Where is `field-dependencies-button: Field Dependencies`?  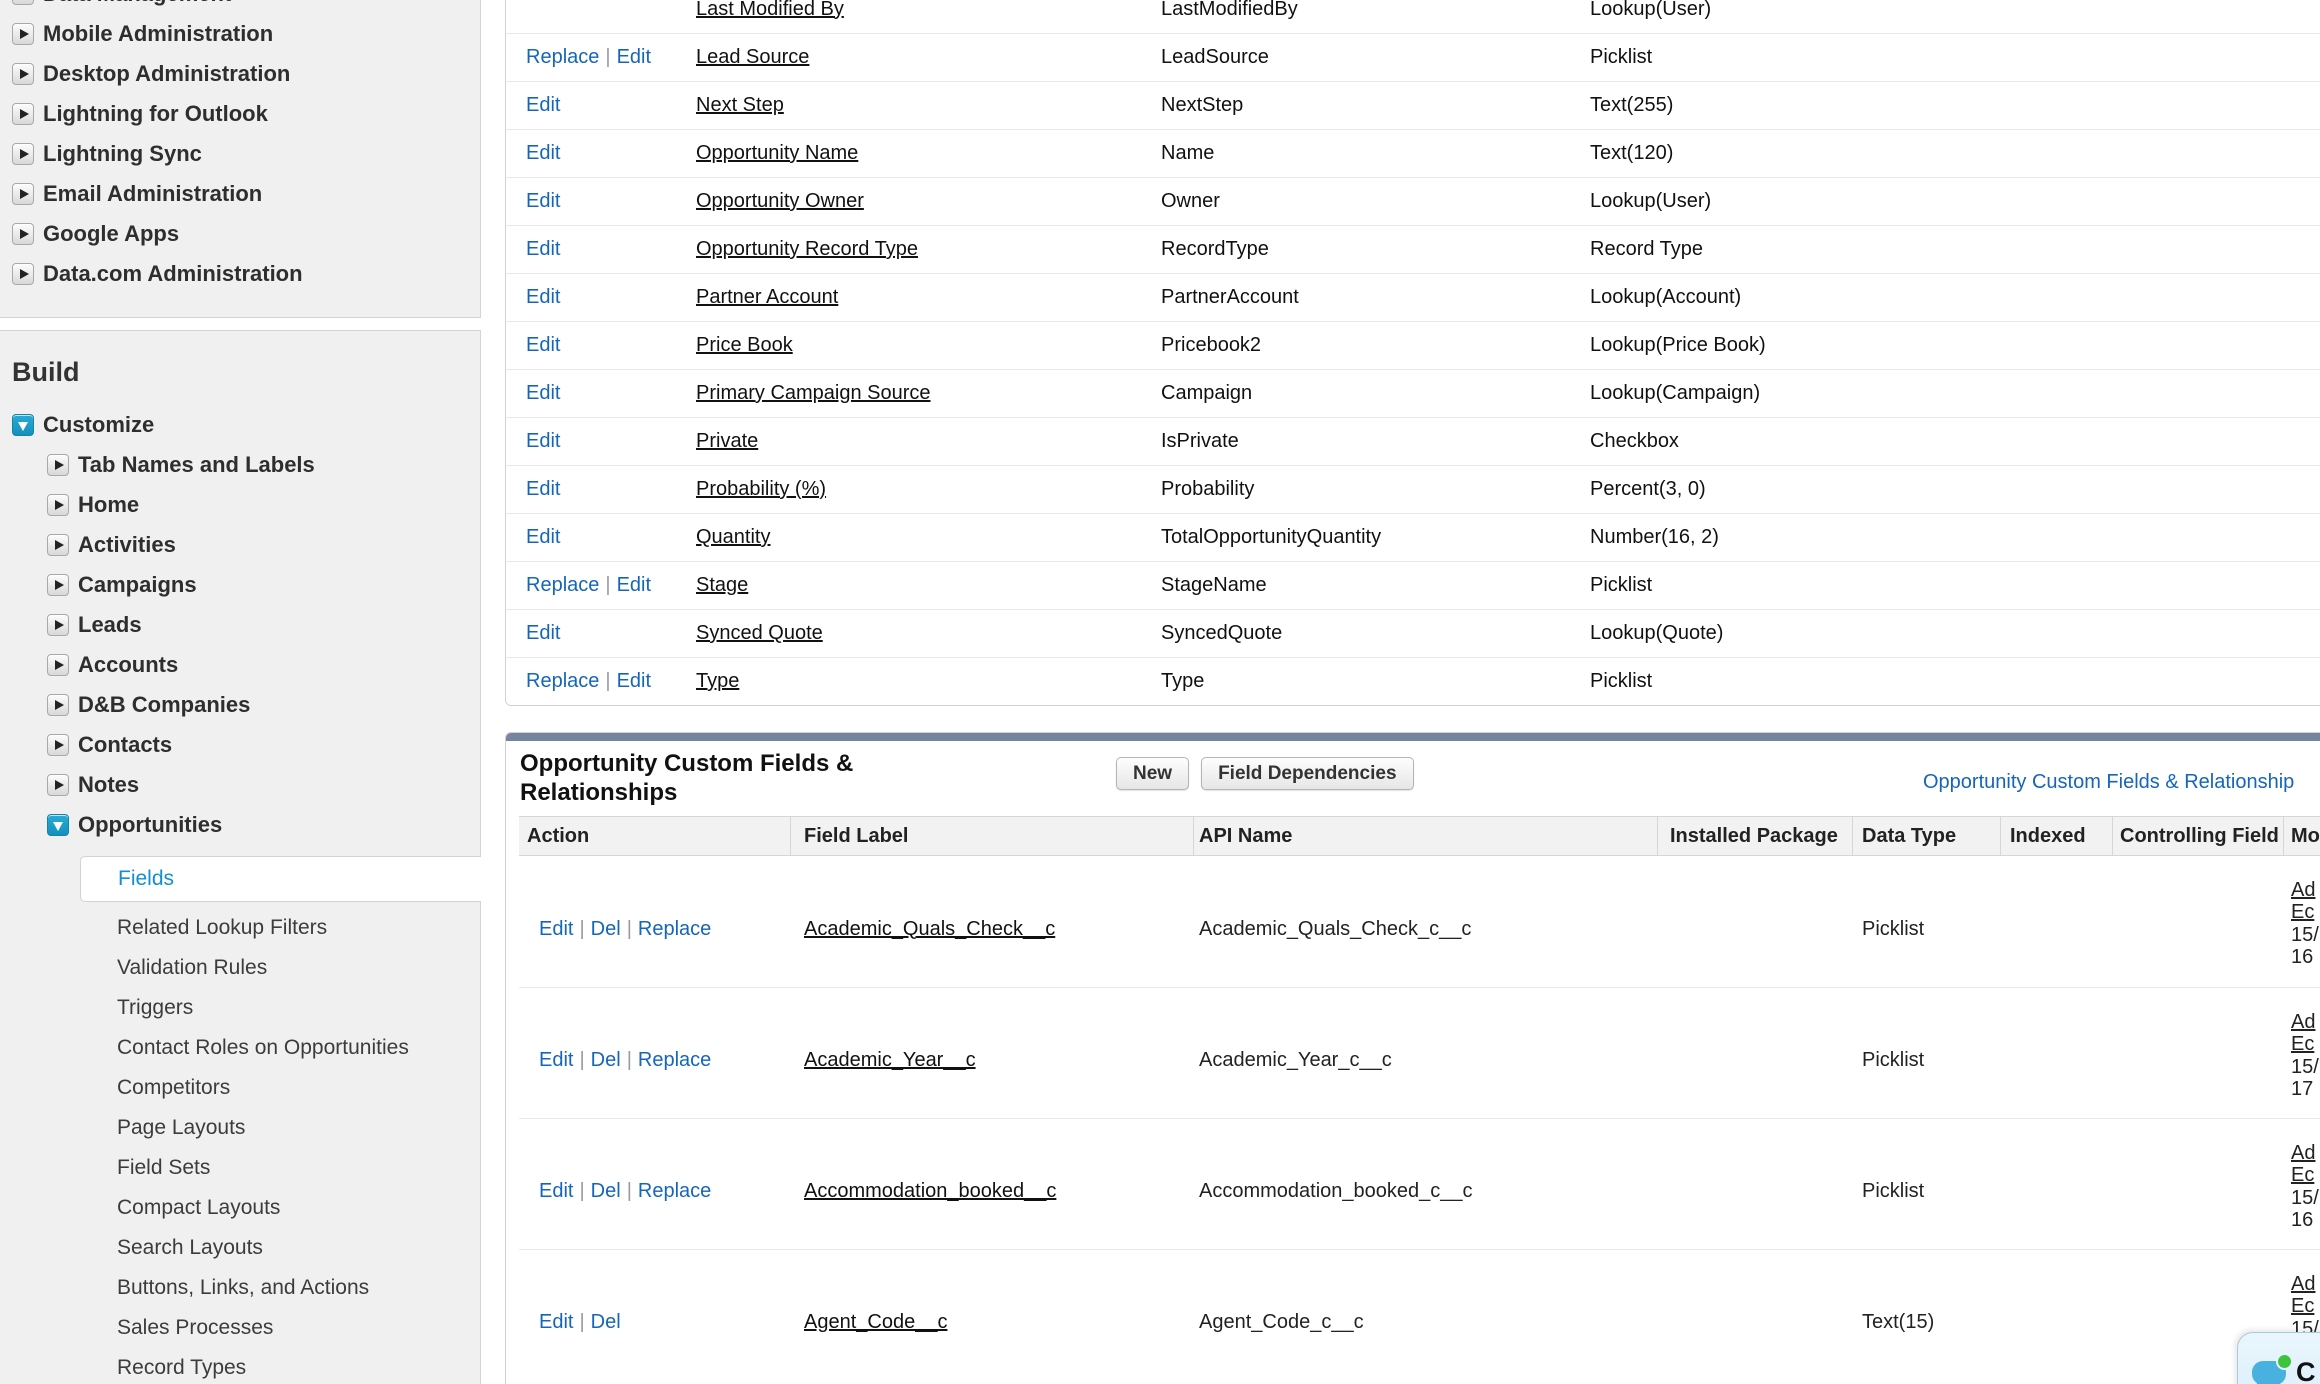 field-dependencies-button: Field Dependencies is located at coordinates (1307, 773).